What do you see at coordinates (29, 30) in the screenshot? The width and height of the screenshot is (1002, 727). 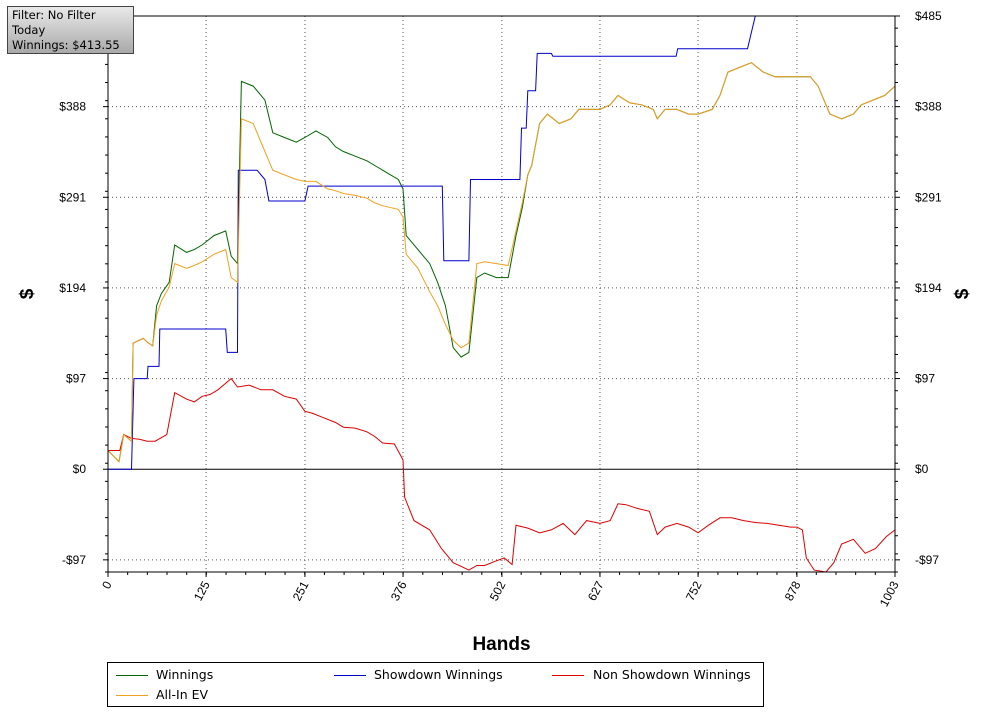 I see `period-label: Today` at bounding box center [29, 30].